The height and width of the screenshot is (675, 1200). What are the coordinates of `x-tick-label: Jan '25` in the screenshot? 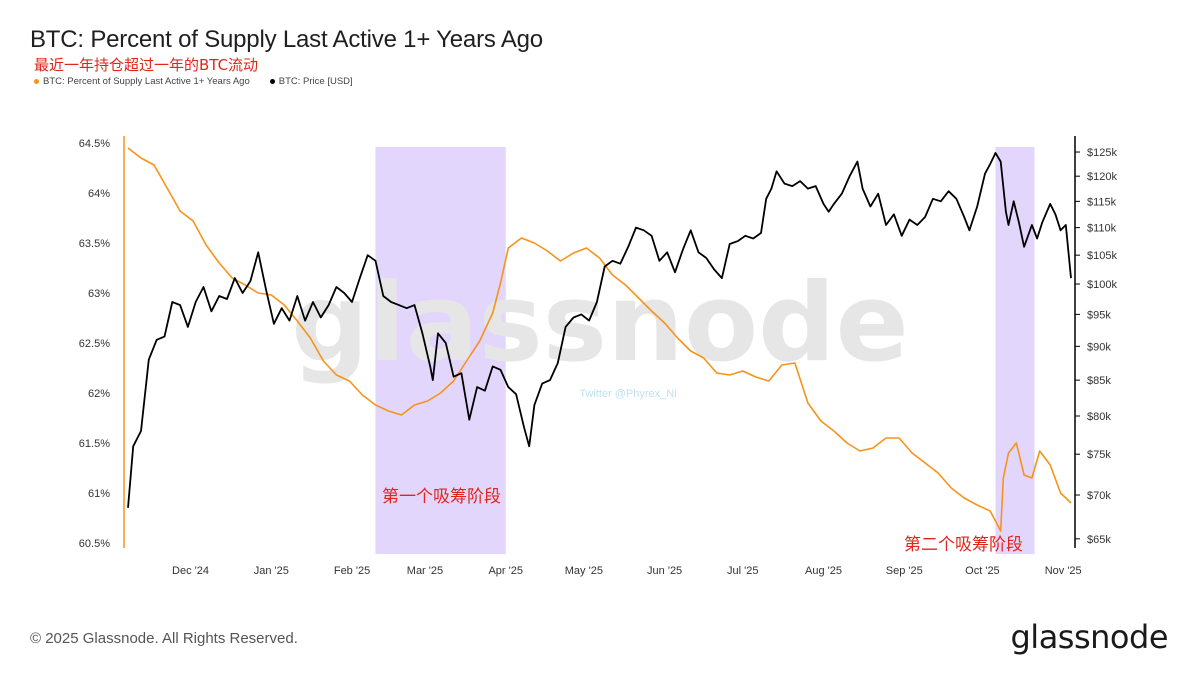 It's located at (271, 571).